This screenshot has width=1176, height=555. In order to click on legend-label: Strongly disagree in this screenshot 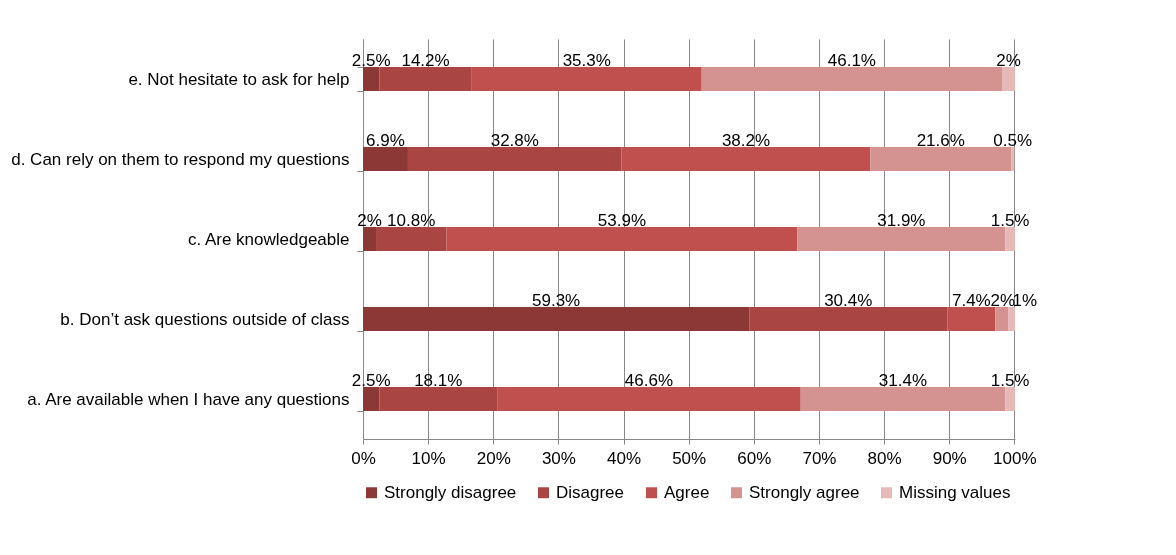, I will do `click(450, 492)`.